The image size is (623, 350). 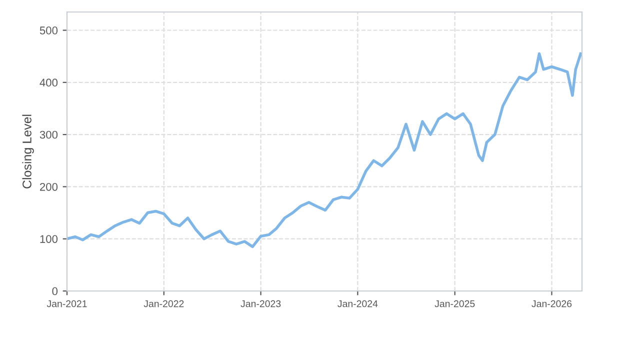 What do you see at coordinates (49, 82) in the screenshot?
I see `y-tick-label: 400` at bounding box center [49, 82].